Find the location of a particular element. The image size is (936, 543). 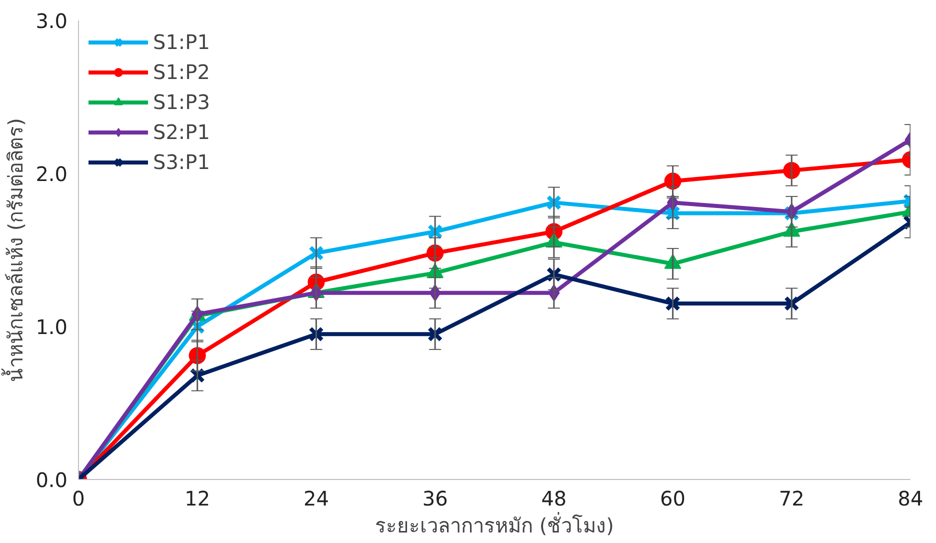

x-tick-label: 60 is located at coordinates (673, 498).